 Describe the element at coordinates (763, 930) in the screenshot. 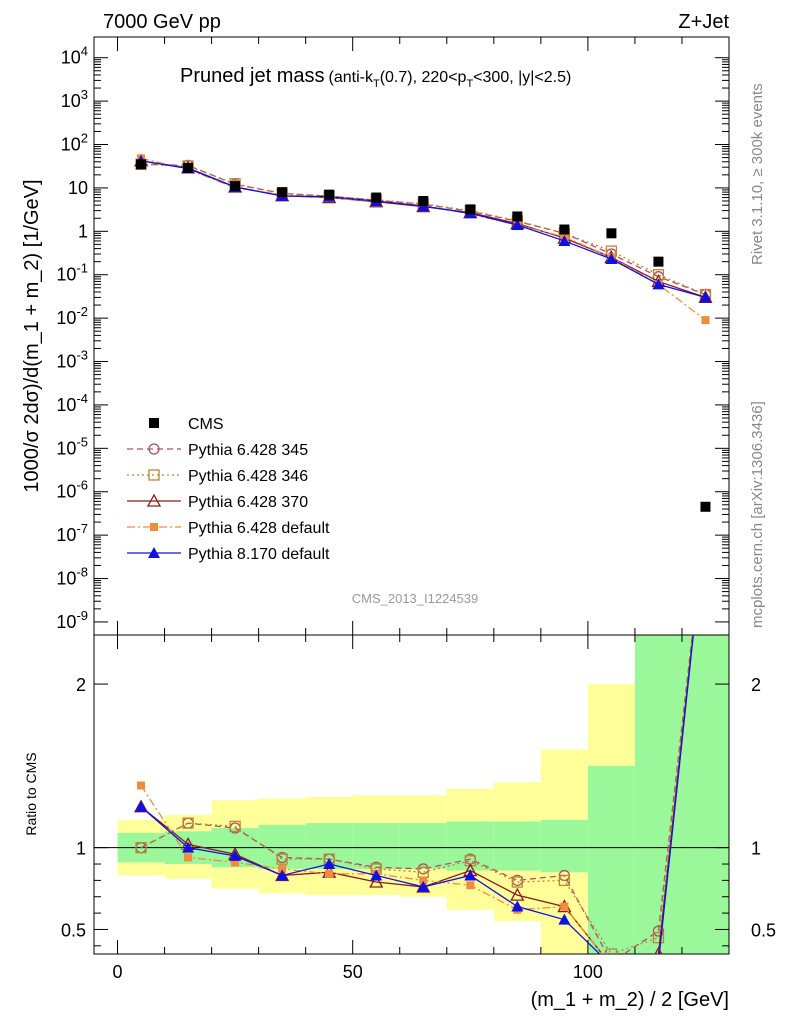

I see `ratio-y-tick-label-right: 0.5` at that location.